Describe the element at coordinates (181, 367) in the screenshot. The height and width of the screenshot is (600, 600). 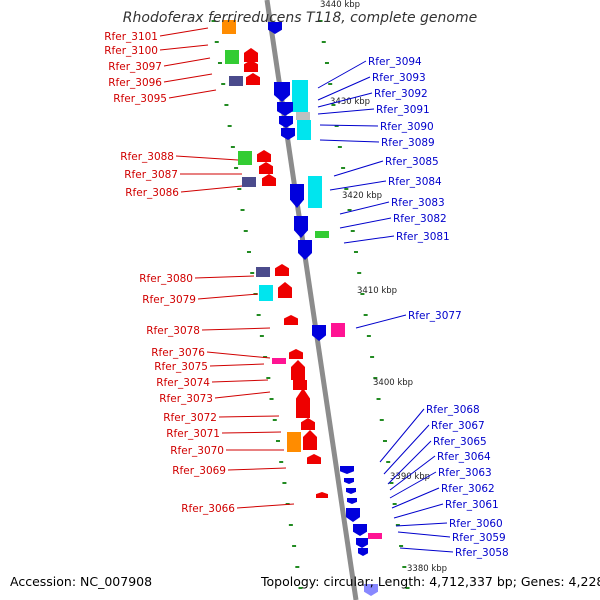
I see `left-gene-label: Rfer_3075` at that location.